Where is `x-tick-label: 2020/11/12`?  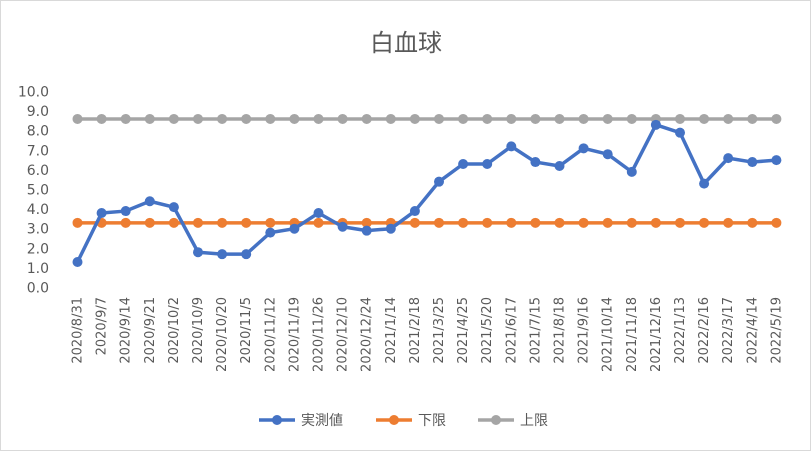
x-tick-label: 2020/11/12 is located at coordinates (270, 334).